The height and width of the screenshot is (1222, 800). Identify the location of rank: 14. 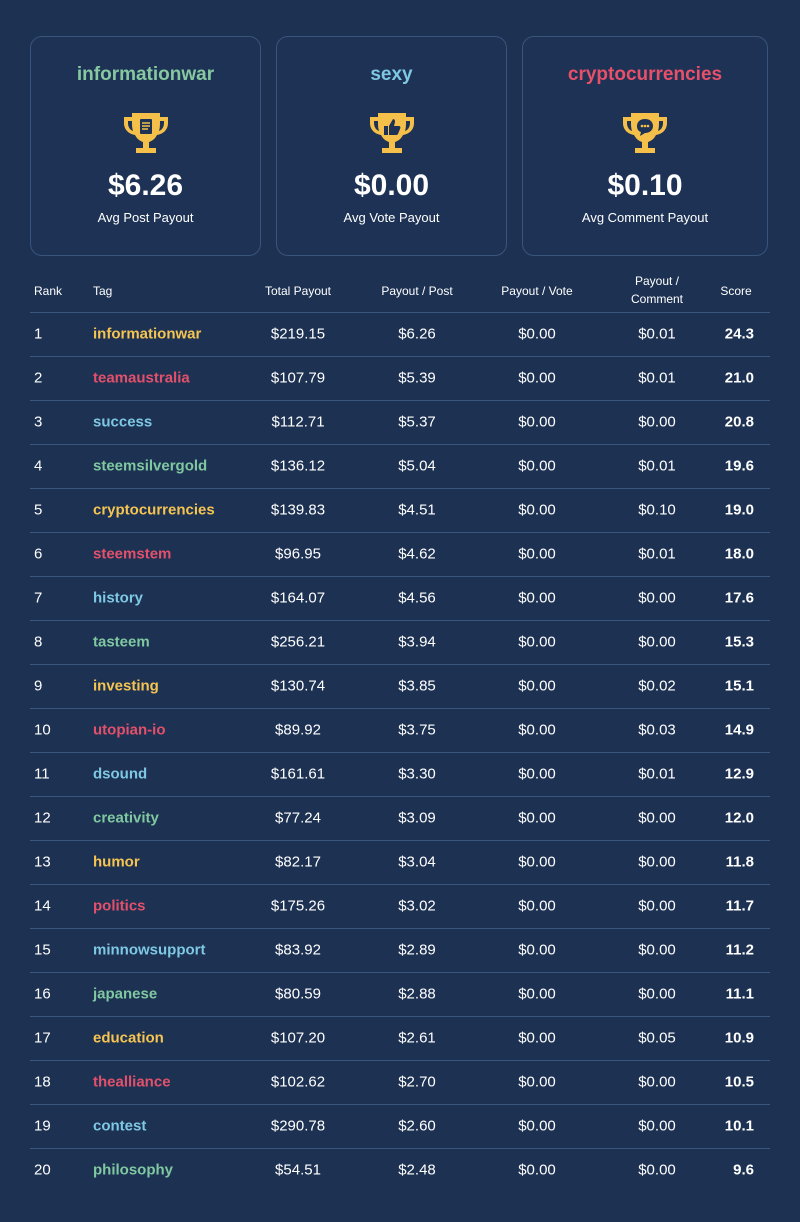
(42, 906).